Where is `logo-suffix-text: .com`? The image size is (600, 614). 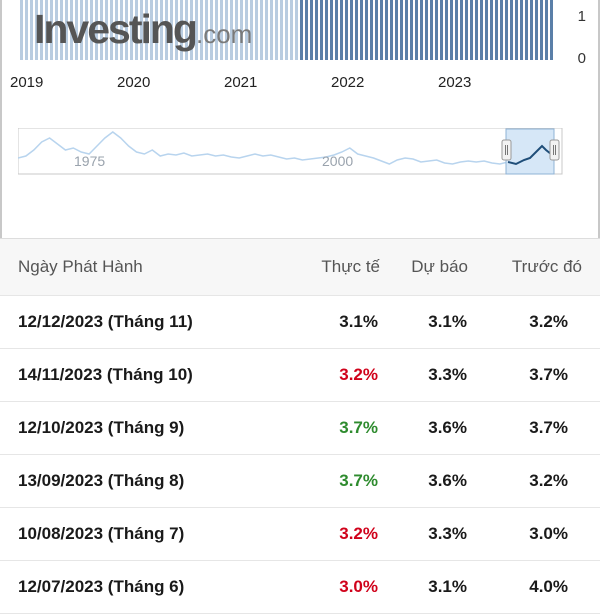 logo-suffix-text: .com is located at coordinates (224, 34).